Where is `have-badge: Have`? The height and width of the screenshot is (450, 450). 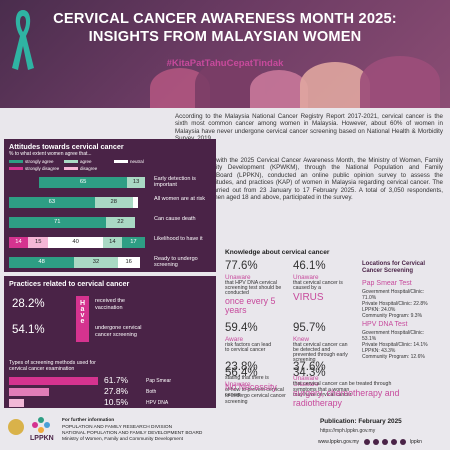
have-badge: Have is located at coordinates (82, 319).